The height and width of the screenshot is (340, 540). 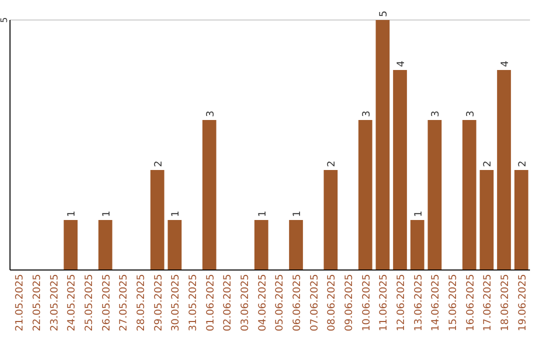 I want to click on x-tick-label: 28.05.2025, so click(x=141, y=303).